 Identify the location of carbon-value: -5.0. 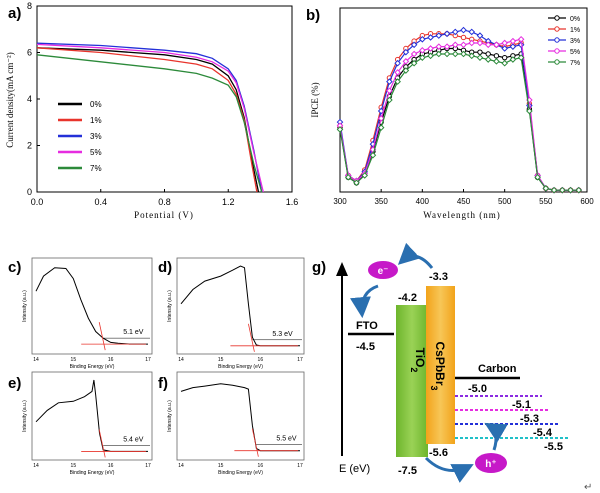
(477, 389).